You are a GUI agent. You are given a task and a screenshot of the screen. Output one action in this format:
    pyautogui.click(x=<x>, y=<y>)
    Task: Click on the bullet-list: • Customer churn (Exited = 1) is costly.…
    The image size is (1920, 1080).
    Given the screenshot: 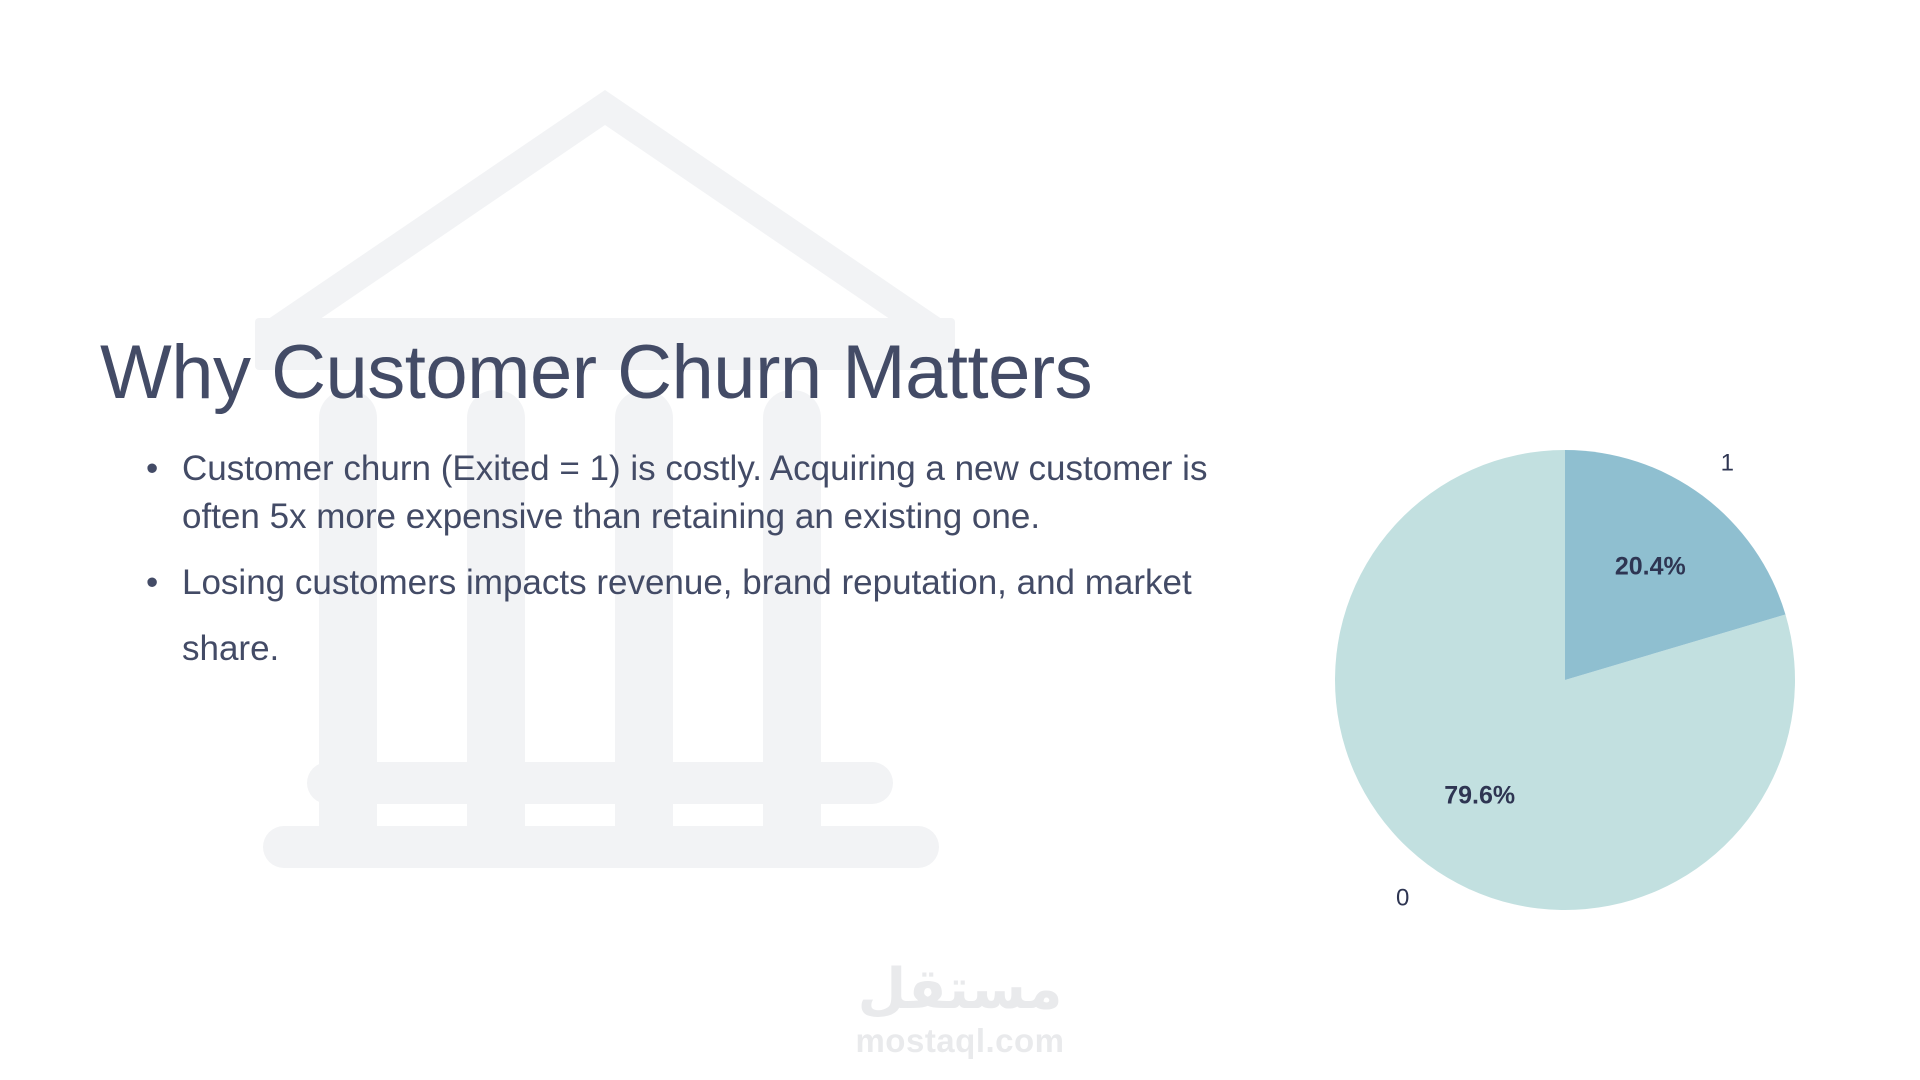 What is the action you would take?
    pyautogui.click(x=672, y=563)
    